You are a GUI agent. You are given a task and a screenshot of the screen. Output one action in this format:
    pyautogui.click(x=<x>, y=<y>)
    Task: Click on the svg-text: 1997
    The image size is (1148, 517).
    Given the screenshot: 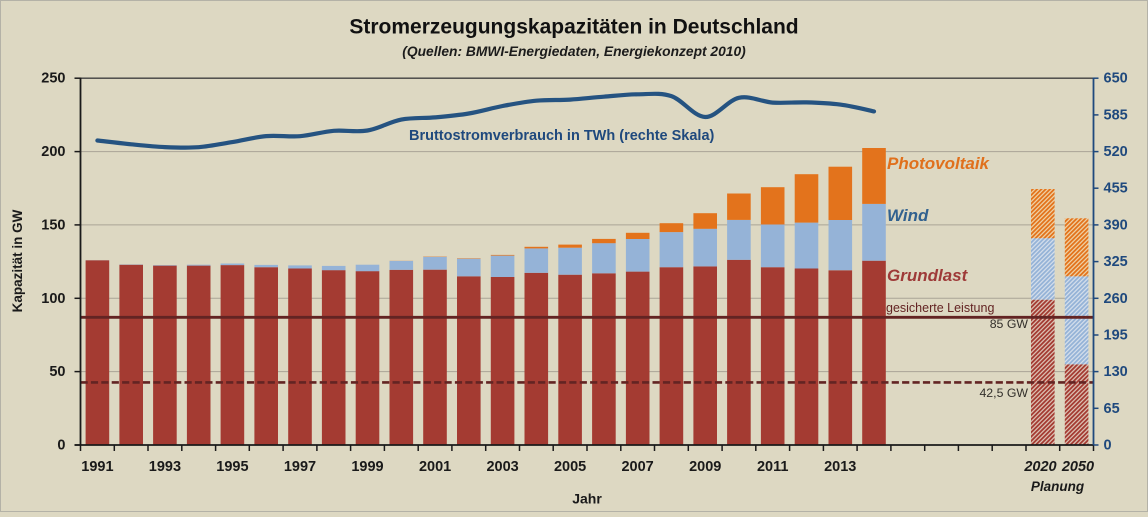 What is the action you would take?
    pyautogui.click(x=300, y=467)
    